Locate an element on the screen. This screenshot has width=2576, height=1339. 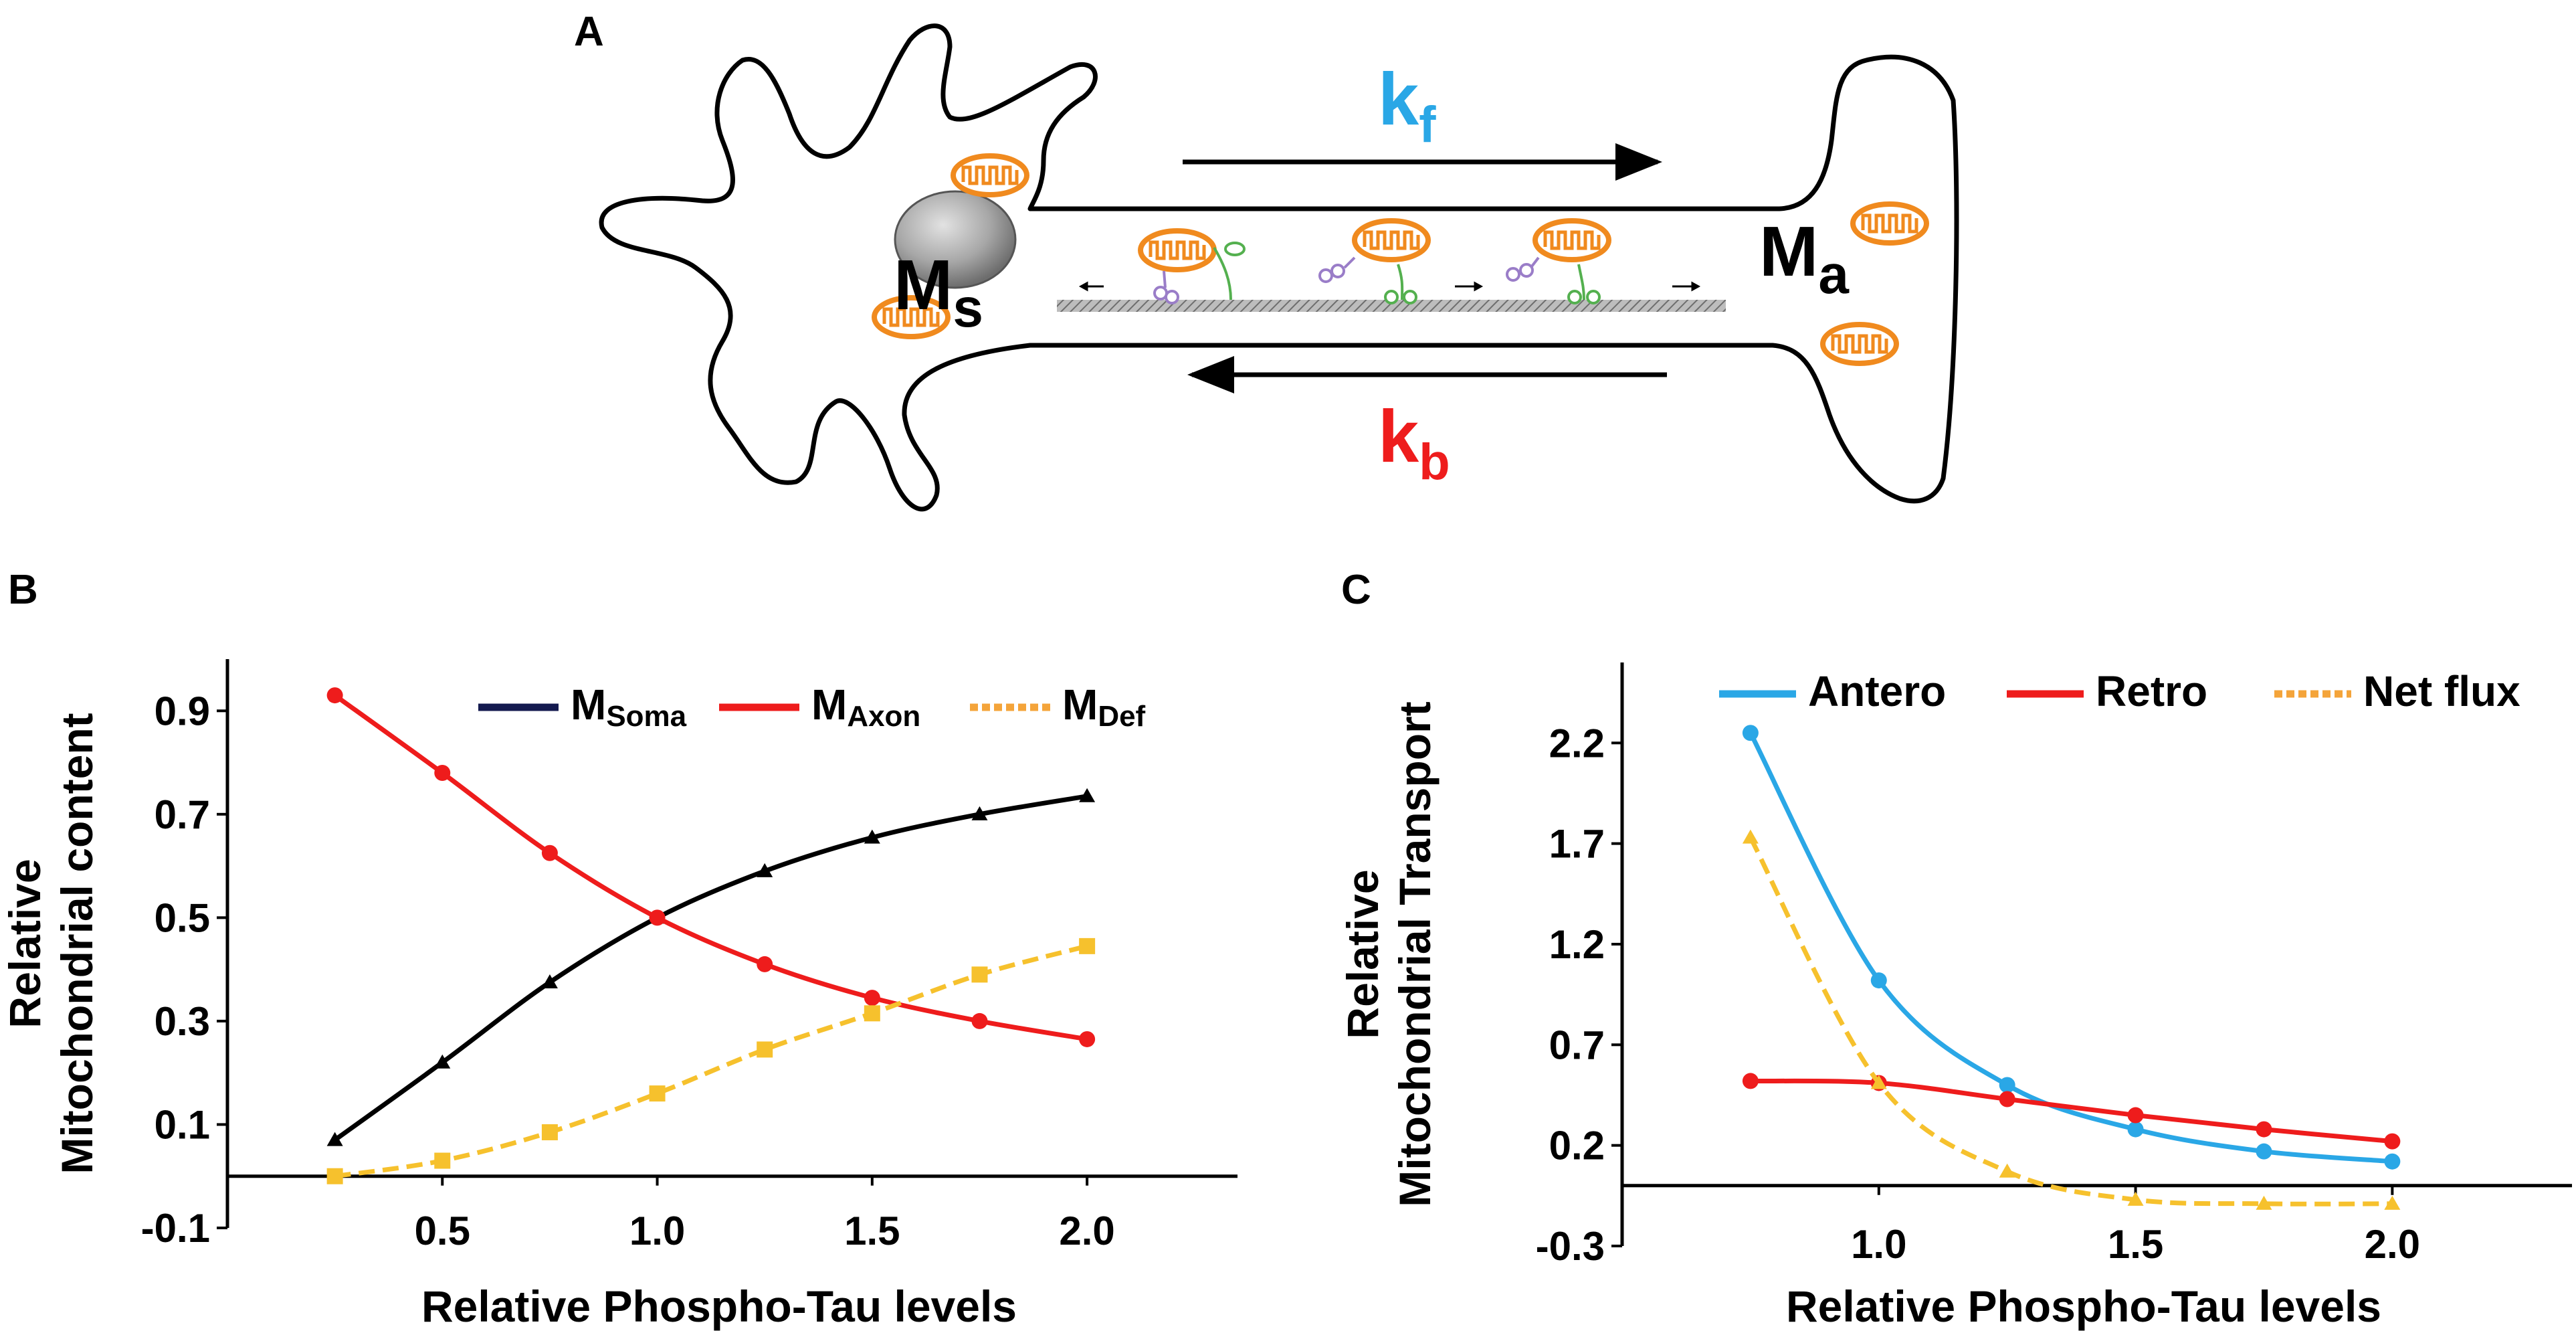
series-def is located at coordinates (711, 1061).